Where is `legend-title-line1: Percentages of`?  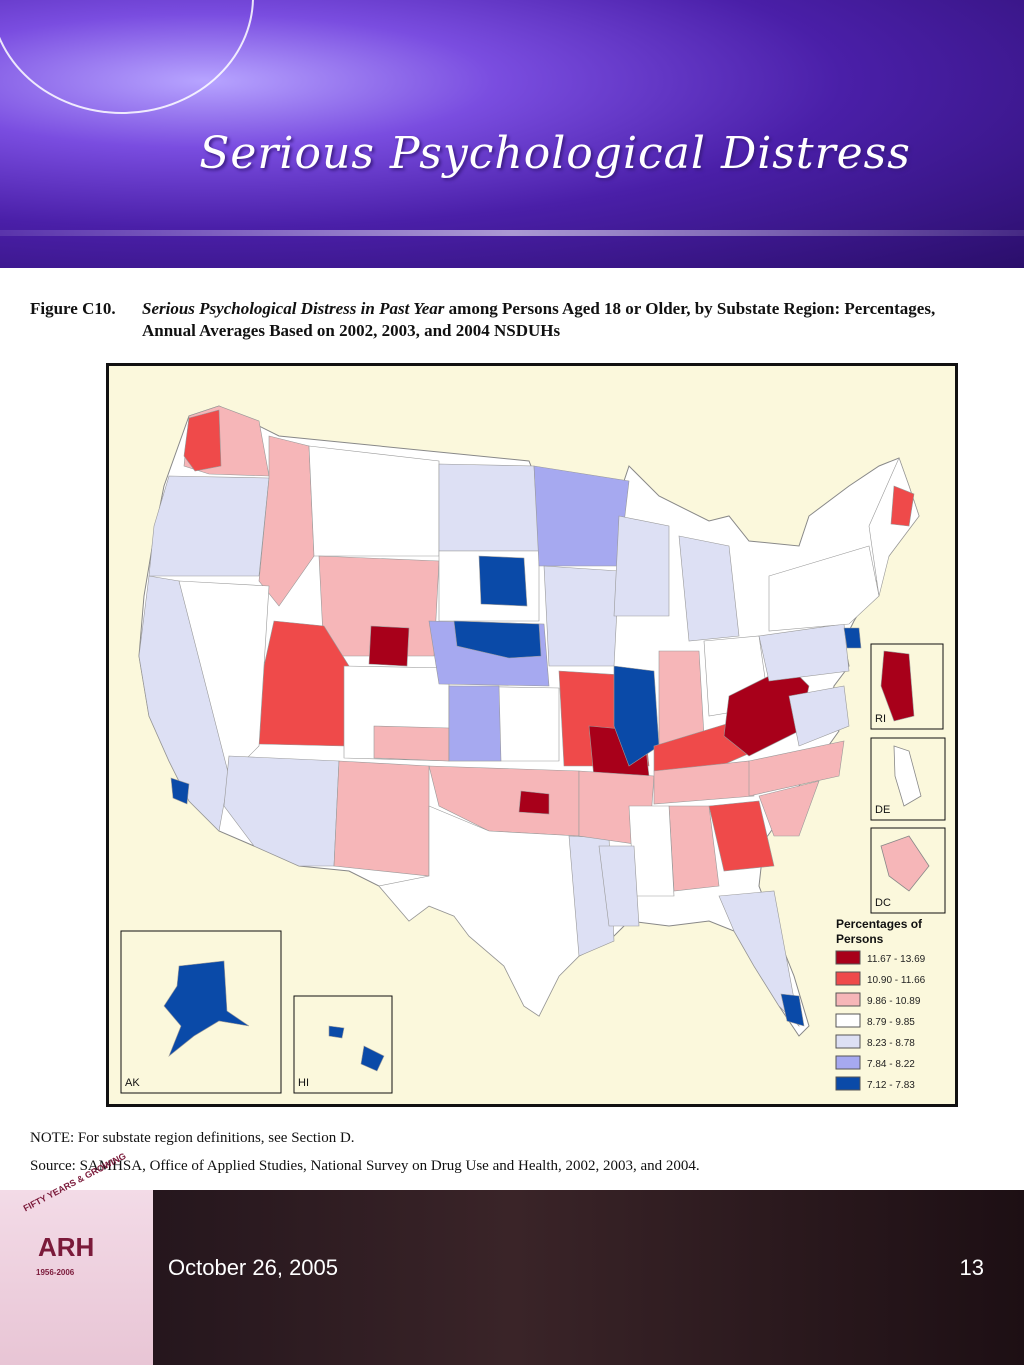 legend-title-line1: Percentages of is located at coordinates (879, 924).